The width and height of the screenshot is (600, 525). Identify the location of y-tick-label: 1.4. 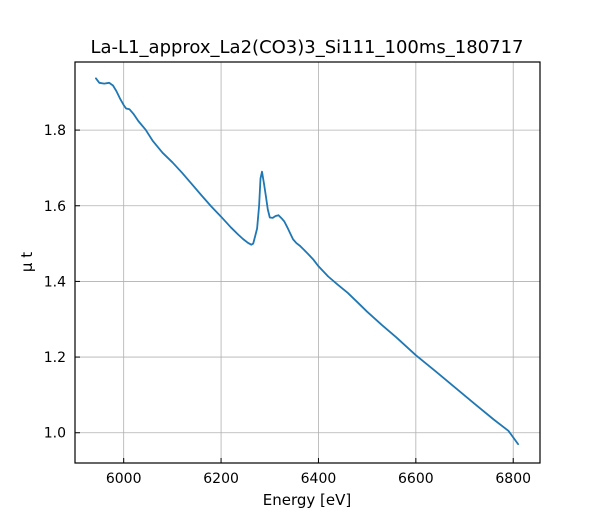
(55, 282).